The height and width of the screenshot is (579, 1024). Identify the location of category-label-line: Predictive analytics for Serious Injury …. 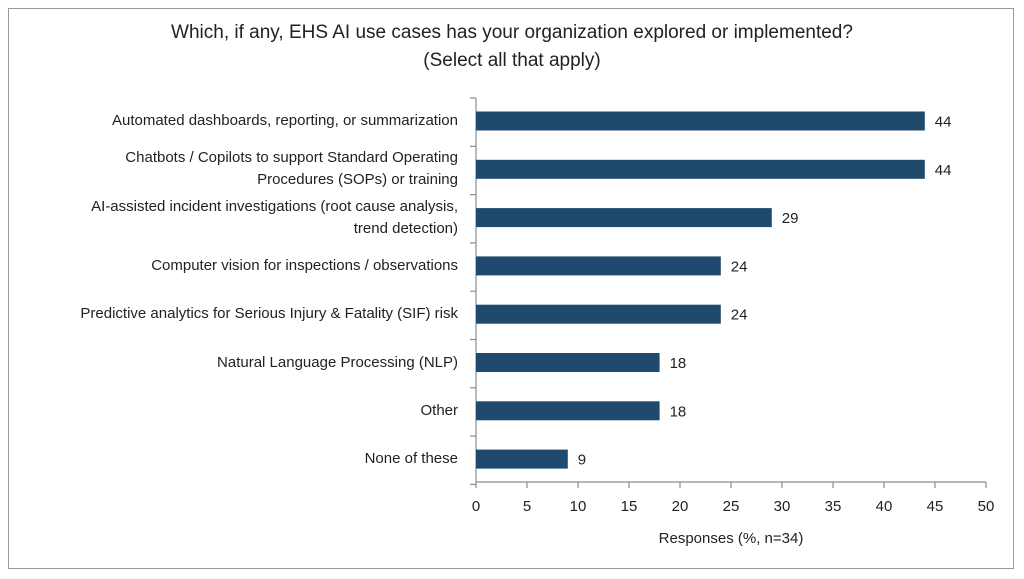
(269, 314).